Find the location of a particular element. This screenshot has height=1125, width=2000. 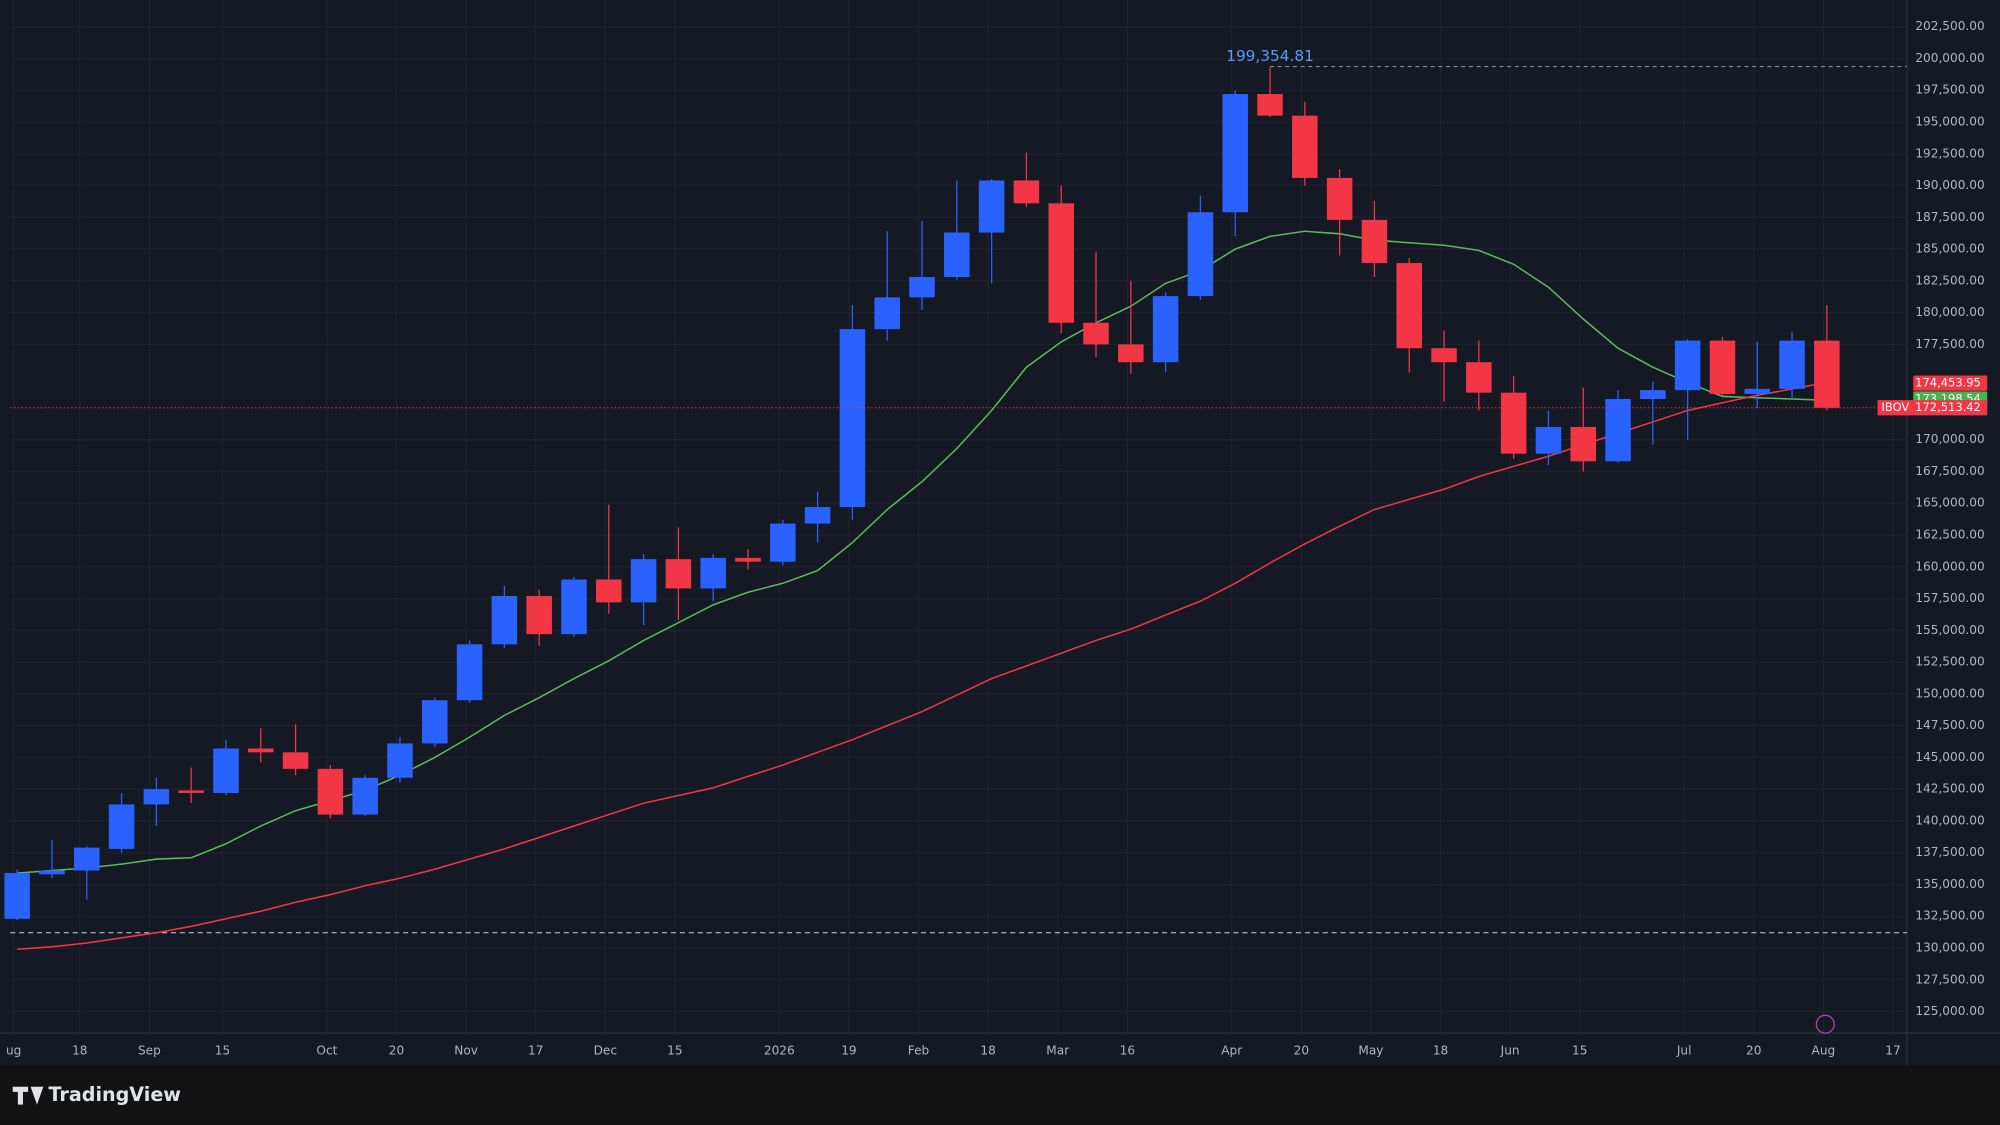

y-tick-label: 137,500.00 is located at coordinates (1949, 852).